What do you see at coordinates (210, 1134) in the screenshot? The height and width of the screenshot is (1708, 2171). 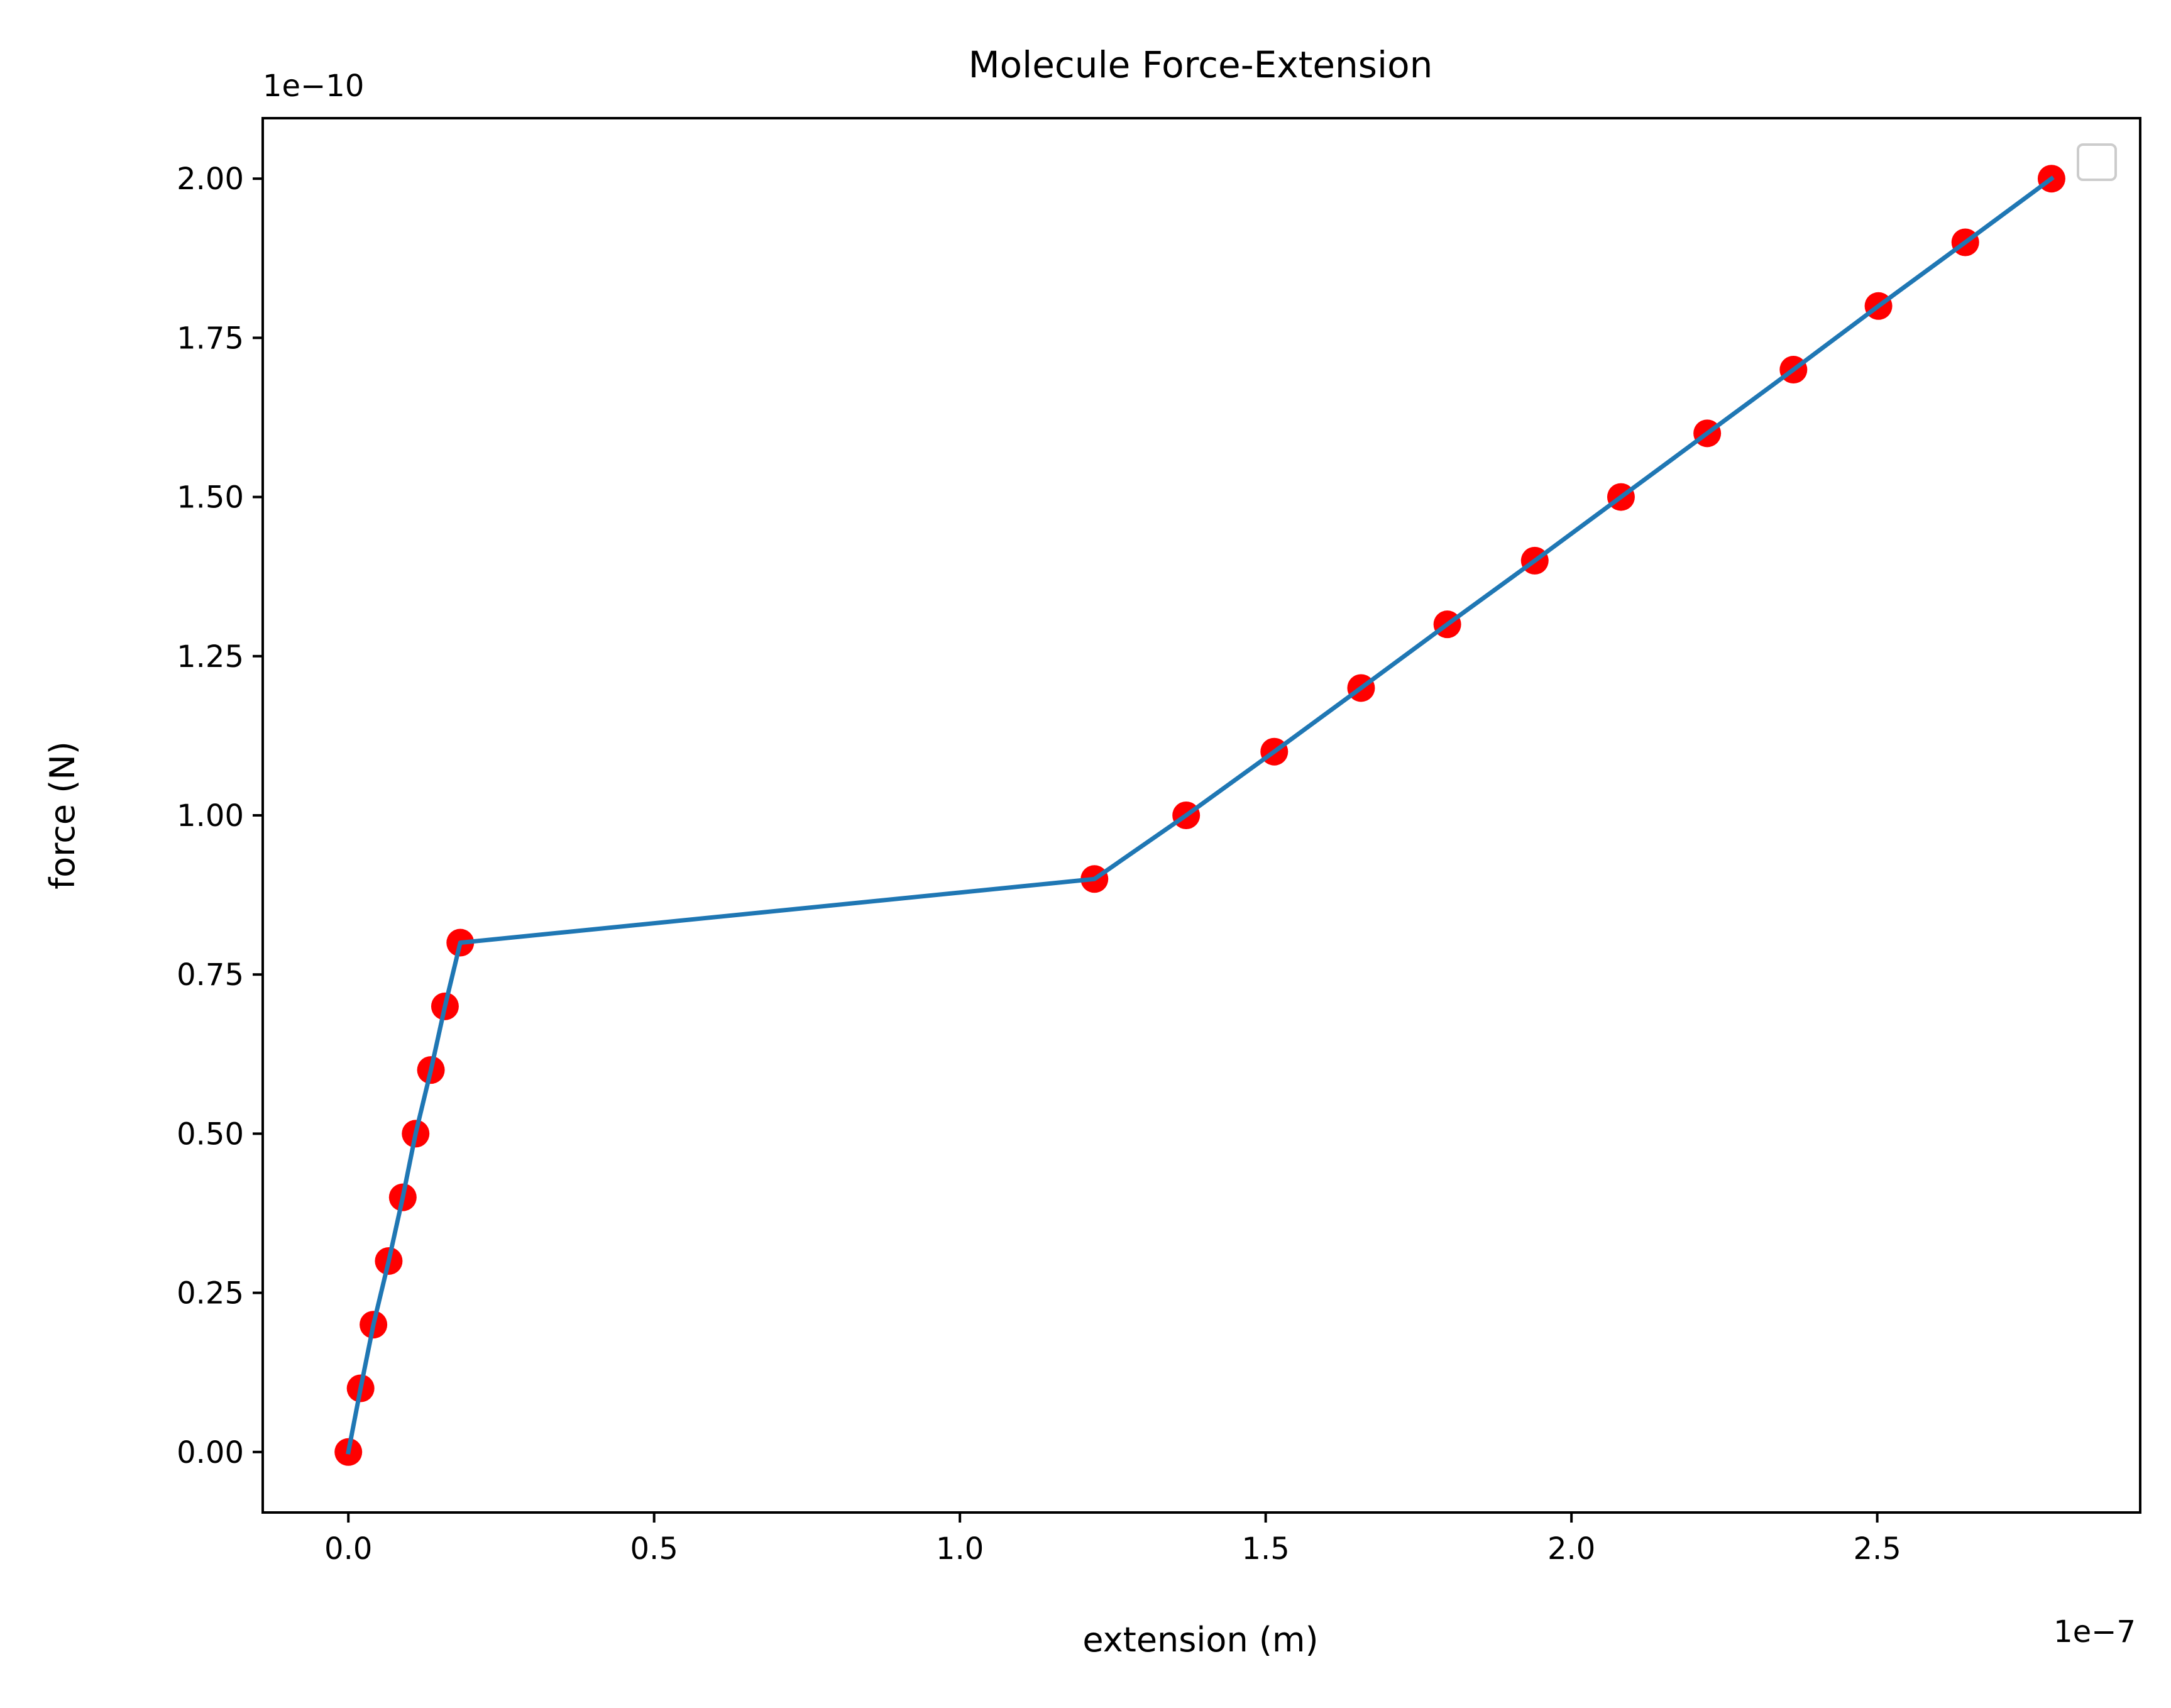 I see `y-tick-label: 0.50` at bounding box center [210, 1134].